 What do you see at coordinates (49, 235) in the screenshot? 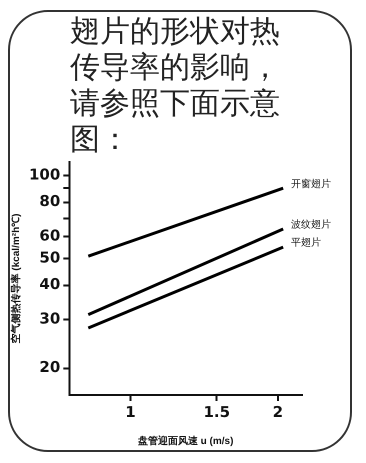
I see `y-tick-label: 60` at bounding box center [49, 235].